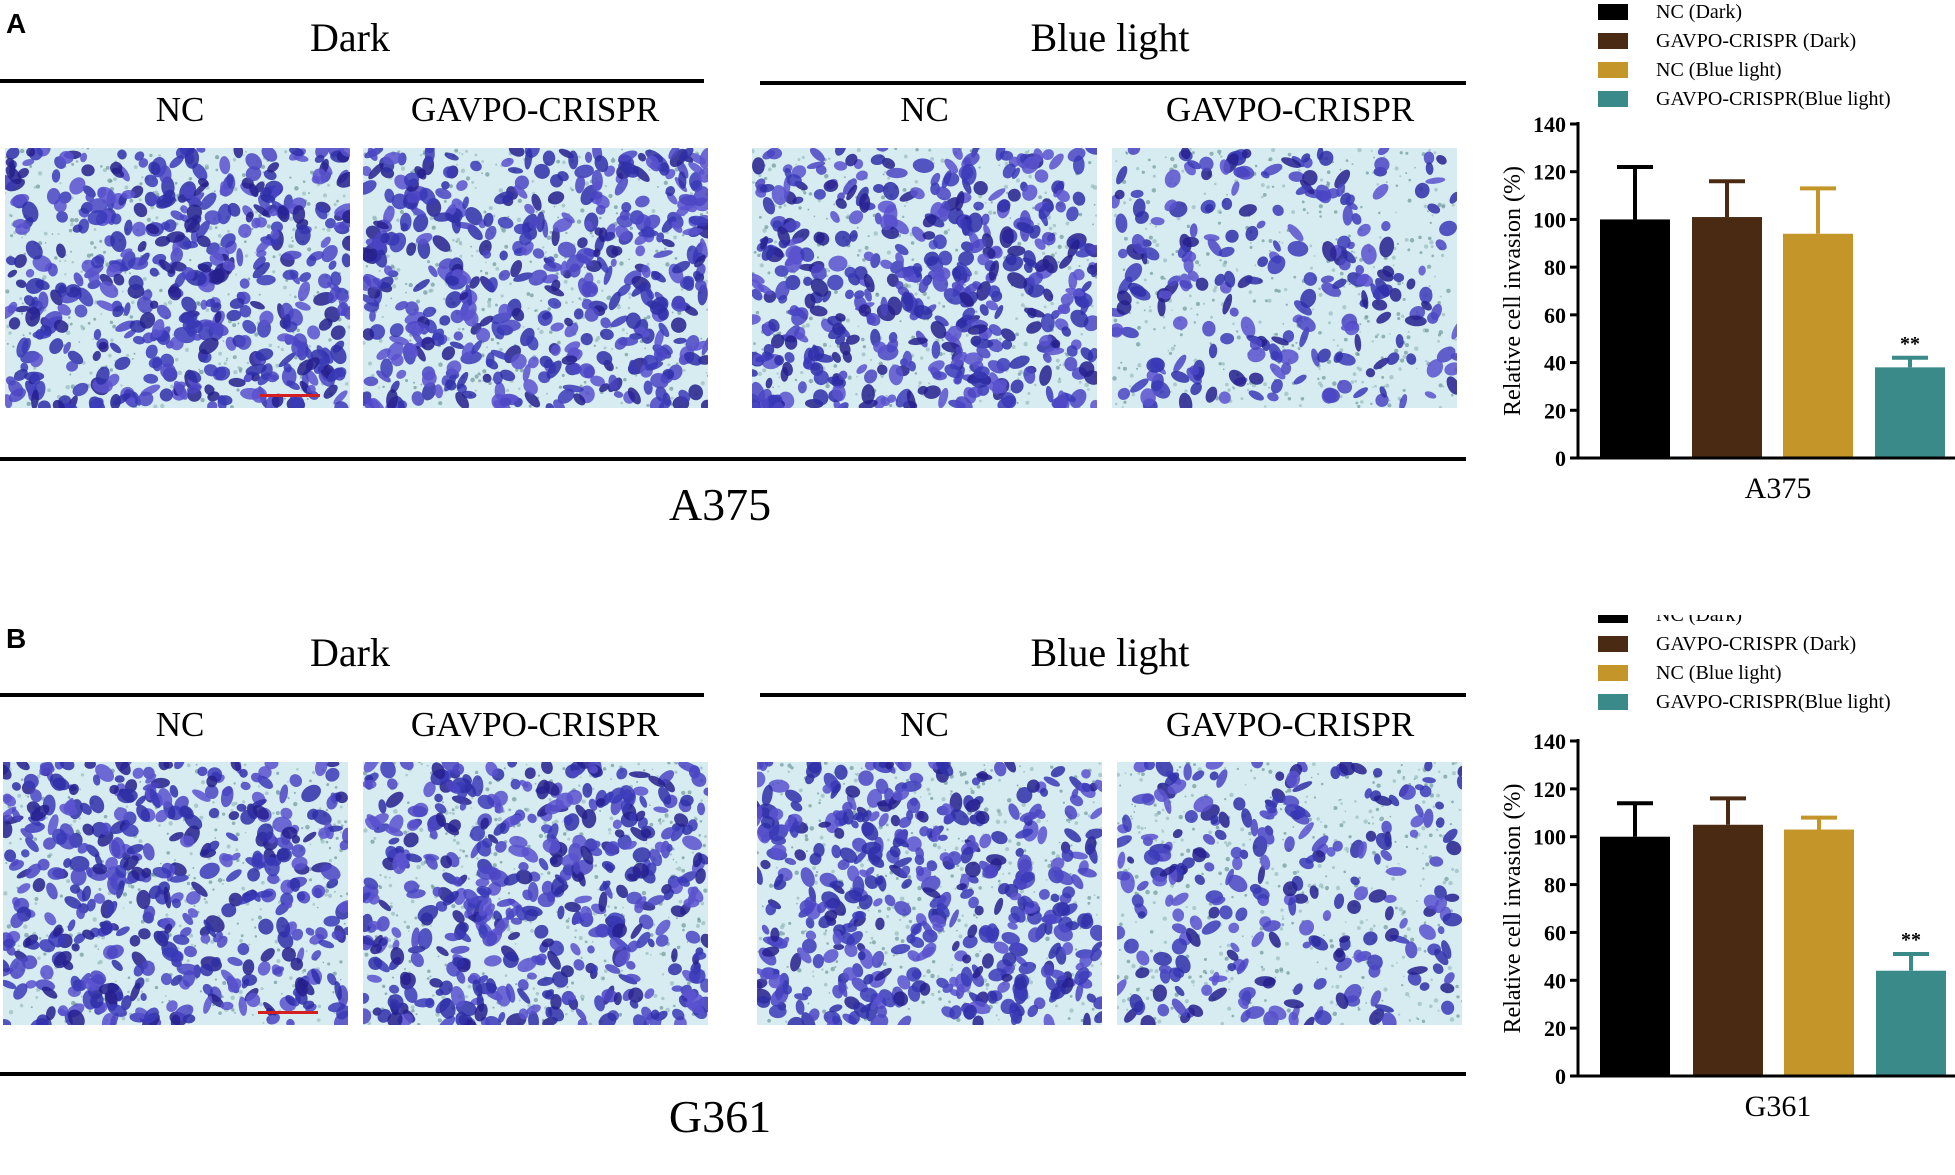 This screenshot has height=1175, width=1955. What do you see at coordinates (1778, 1106) in the screenshot?
I see `x-axis-label: G361` at bounding box center [1778, 1106].